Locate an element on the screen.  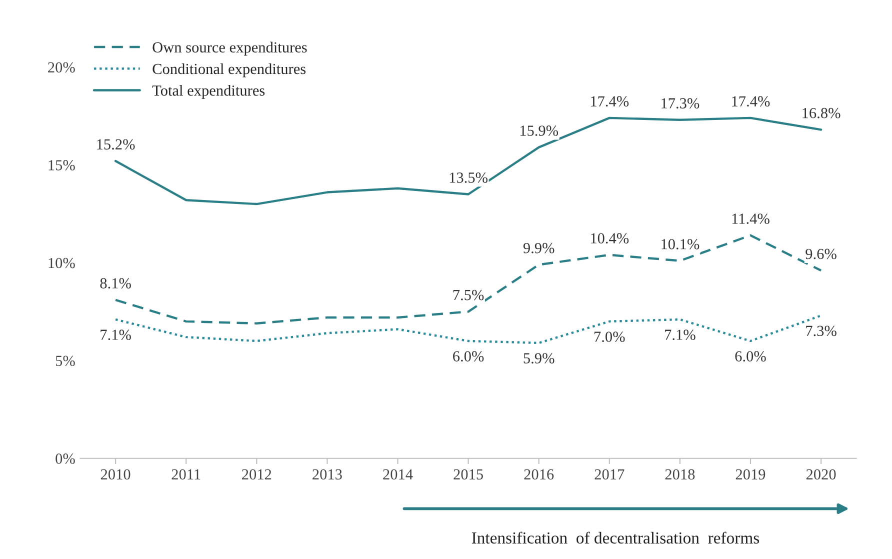
data-label: 9.9% is located at coordinates (538, 248).